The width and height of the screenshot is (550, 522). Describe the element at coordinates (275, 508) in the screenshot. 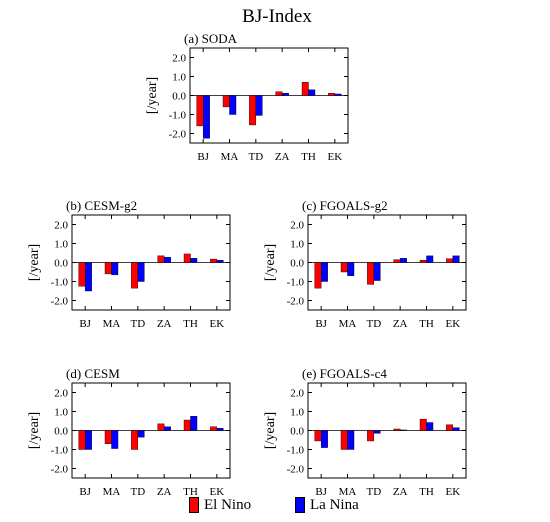

I see `legend: El Nino La Nina` at that location.